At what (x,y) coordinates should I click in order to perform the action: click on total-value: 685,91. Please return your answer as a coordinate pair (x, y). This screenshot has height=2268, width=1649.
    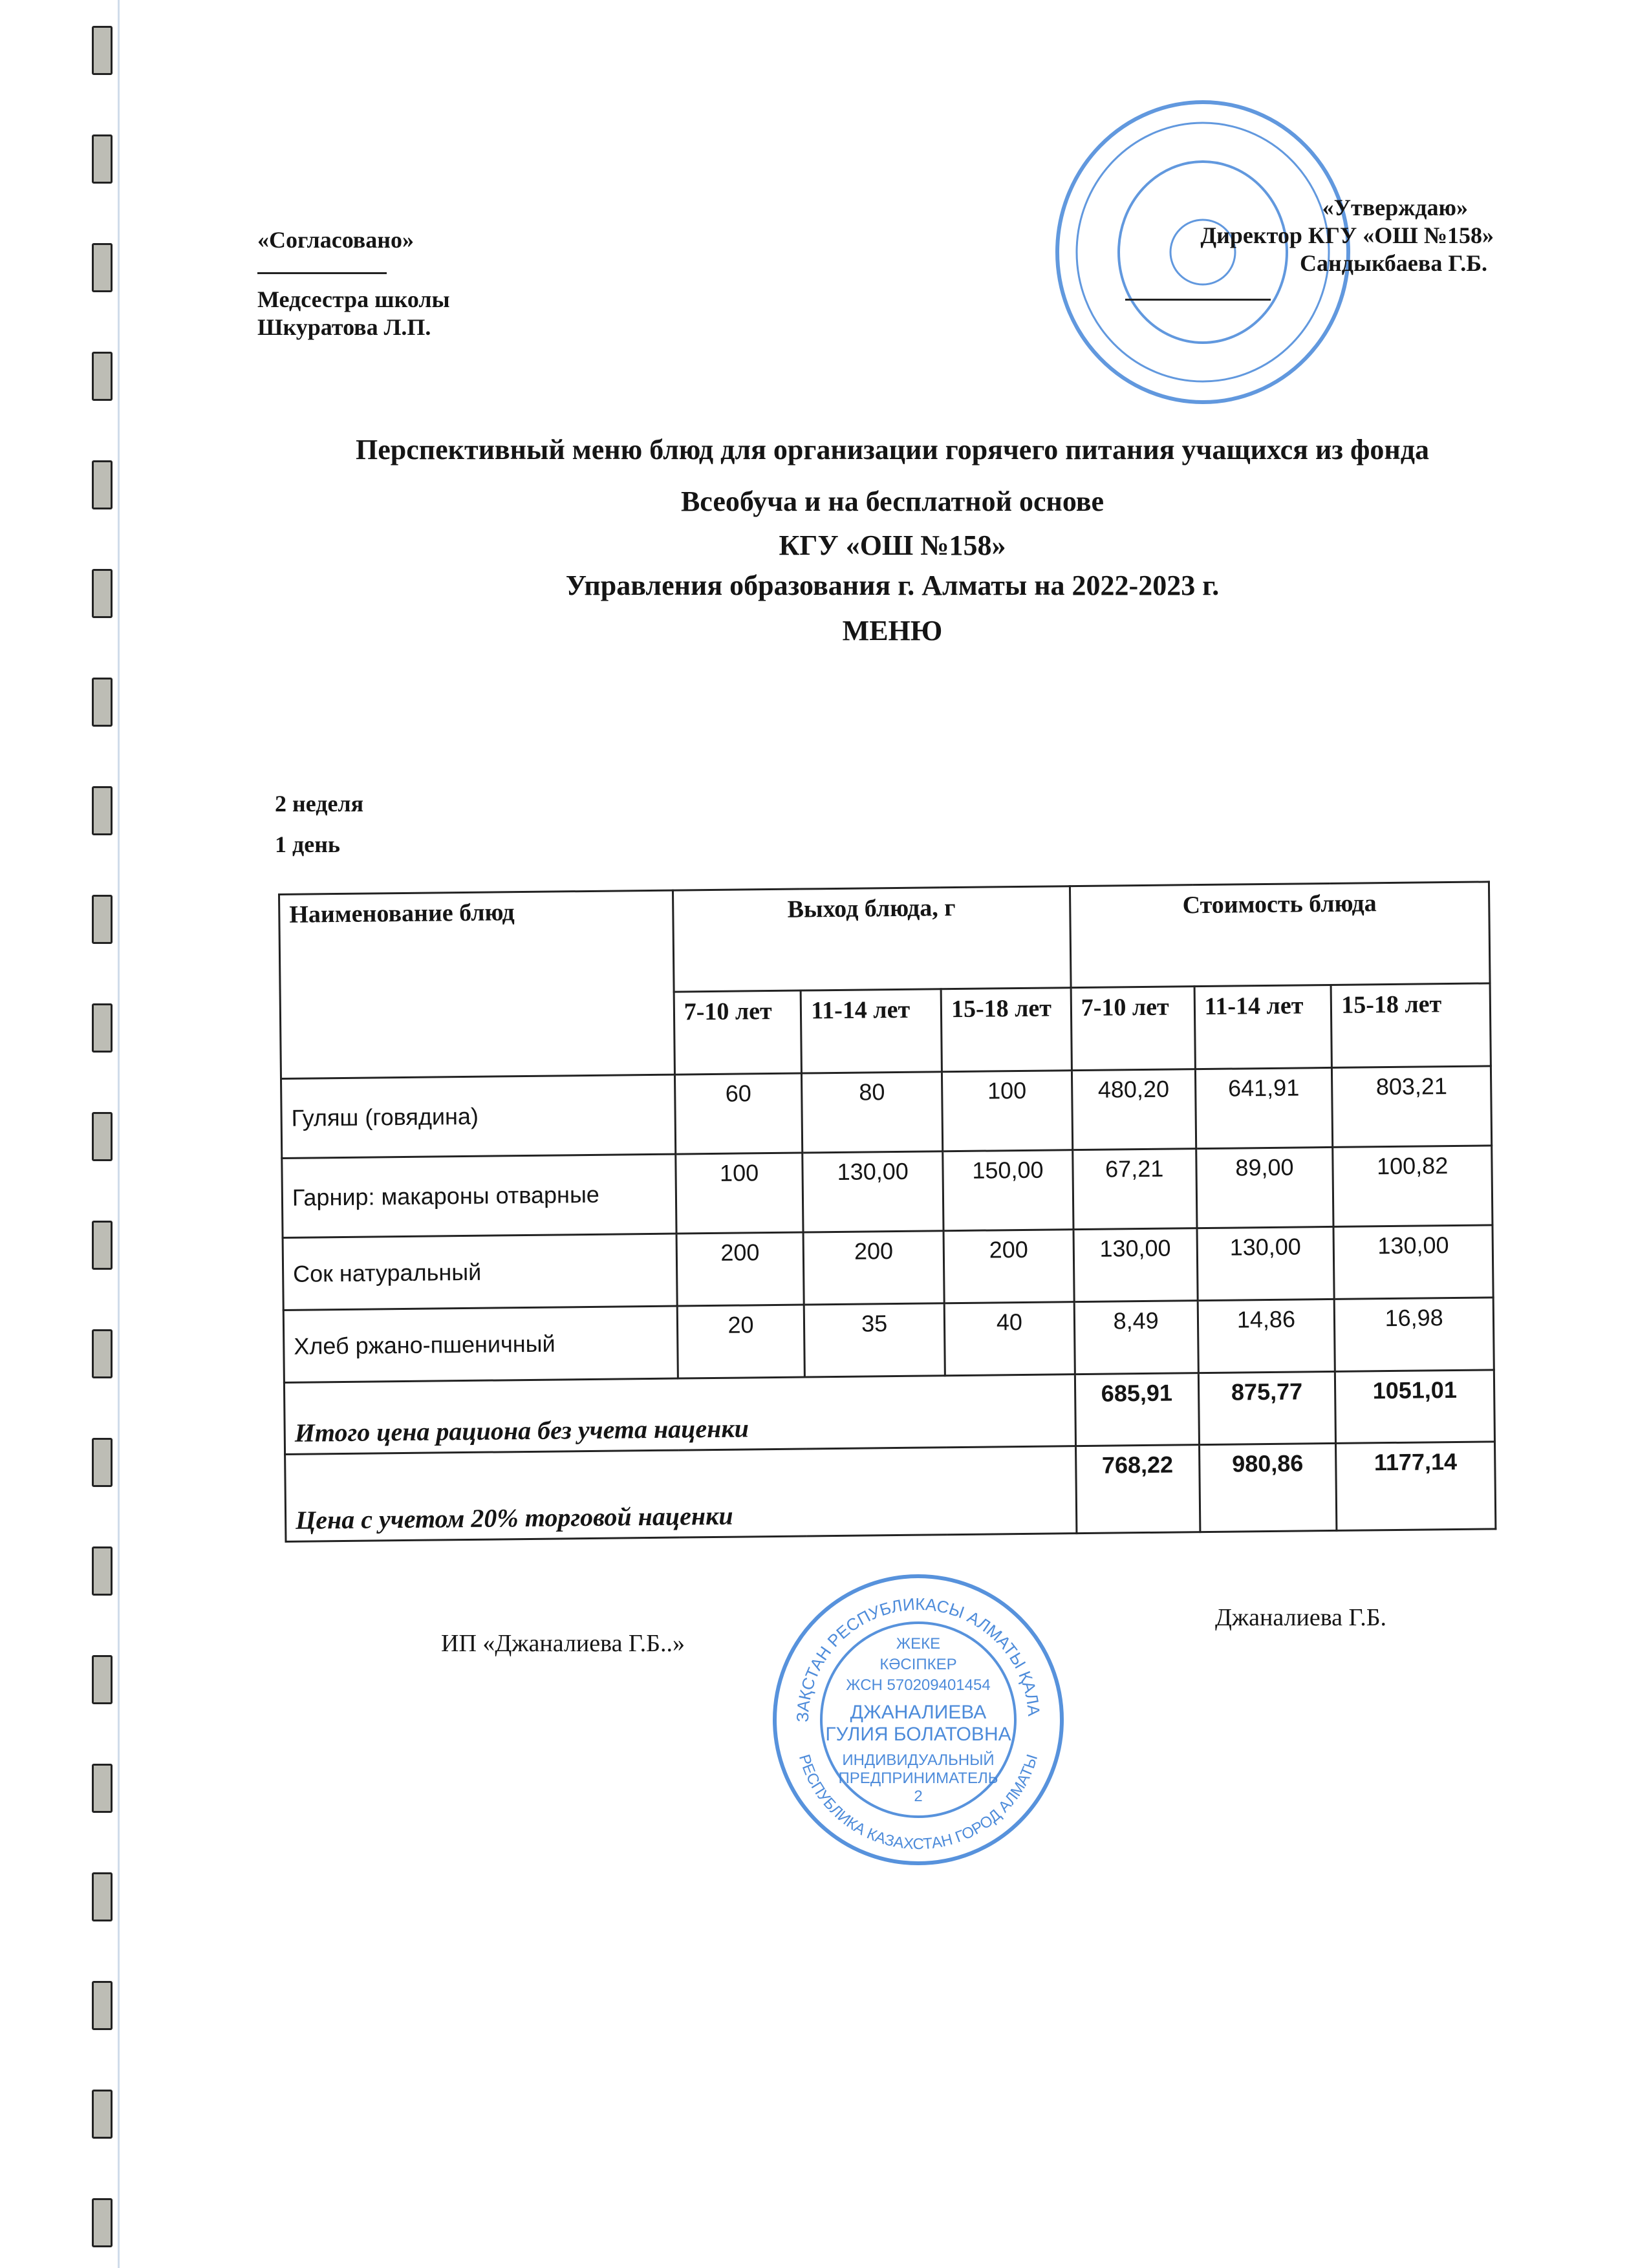
    Looking at the image, I should click on (1137, 1410).